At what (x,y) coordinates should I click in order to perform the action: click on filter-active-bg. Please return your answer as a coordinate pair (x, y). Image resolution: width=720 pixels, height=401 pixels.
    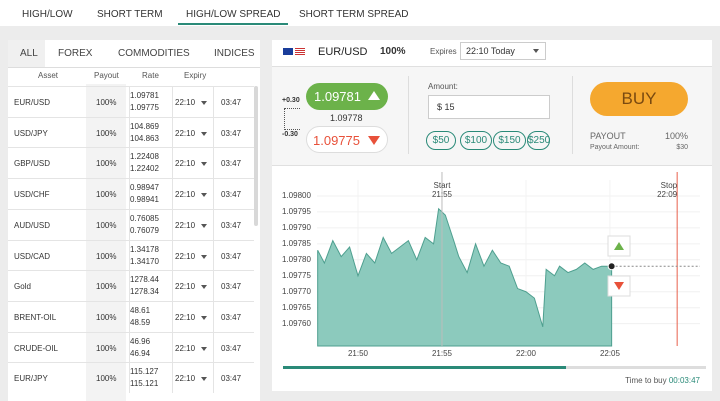
    Looking at the image, I should click on (26, 54).